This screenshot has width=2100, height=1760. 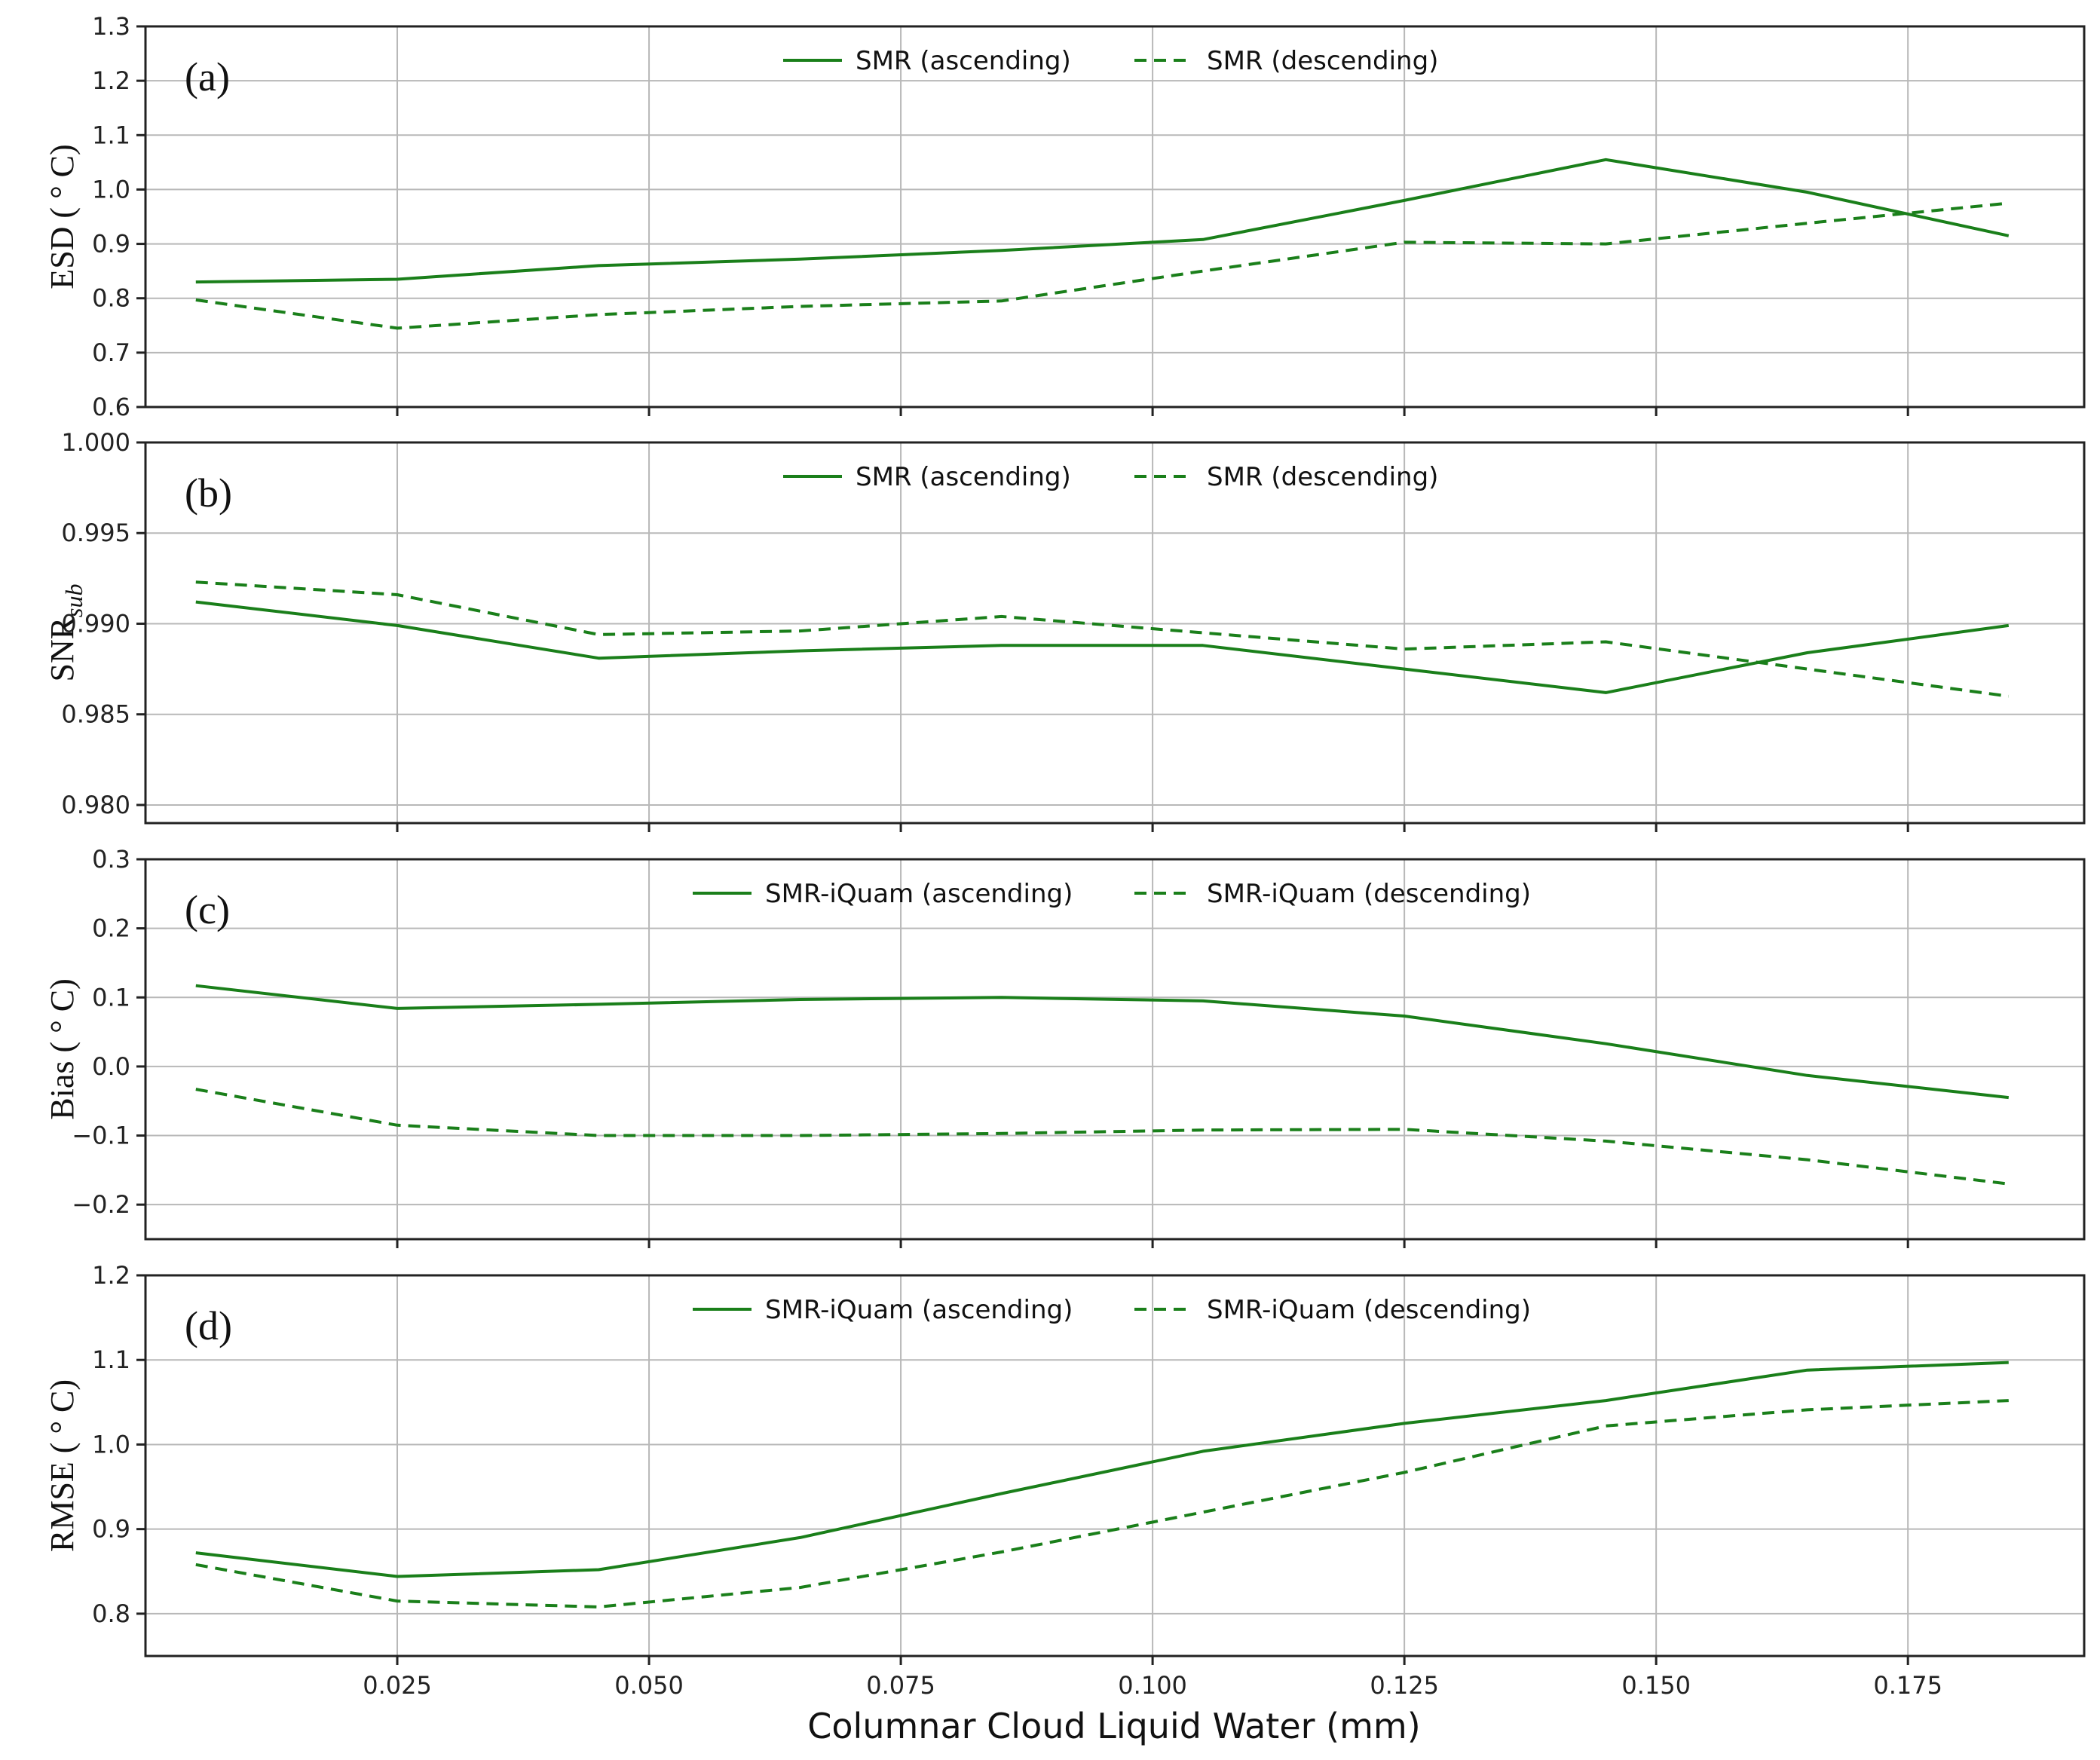 What do you see at coordinates (209, 493) in the screenshot?
I see `panel-letter: (b)` at bounding box center [209, 493].